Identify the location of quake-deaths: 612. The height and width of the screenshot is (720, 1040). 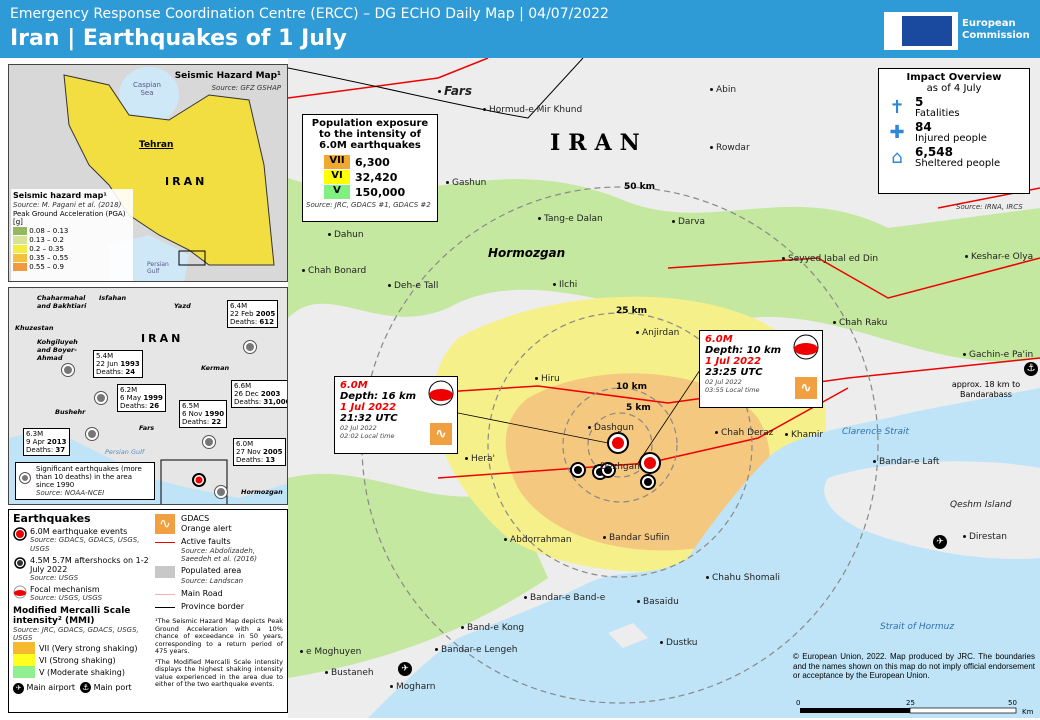
(267, 322).